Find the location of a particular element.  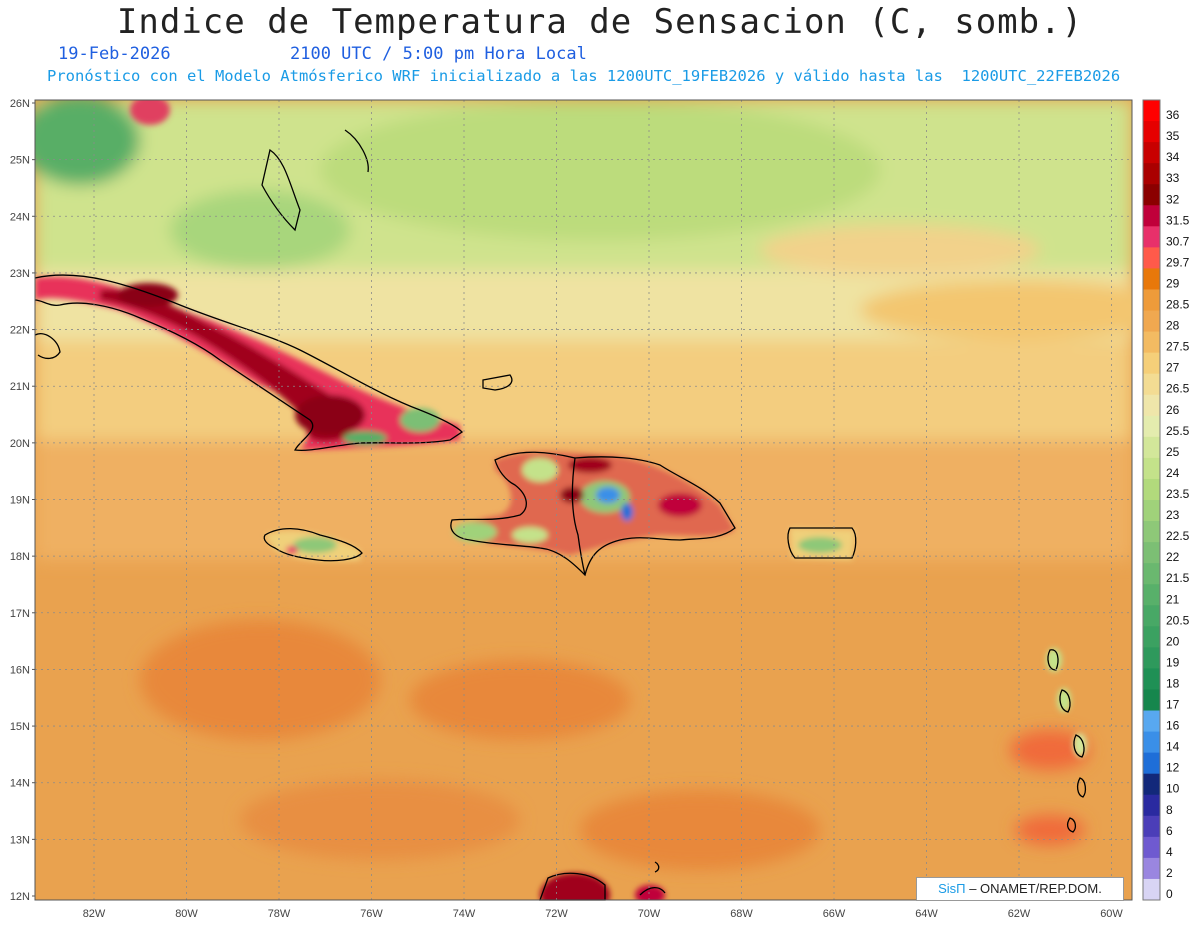

lat-label: 23N is located at coordinates (20, 274).